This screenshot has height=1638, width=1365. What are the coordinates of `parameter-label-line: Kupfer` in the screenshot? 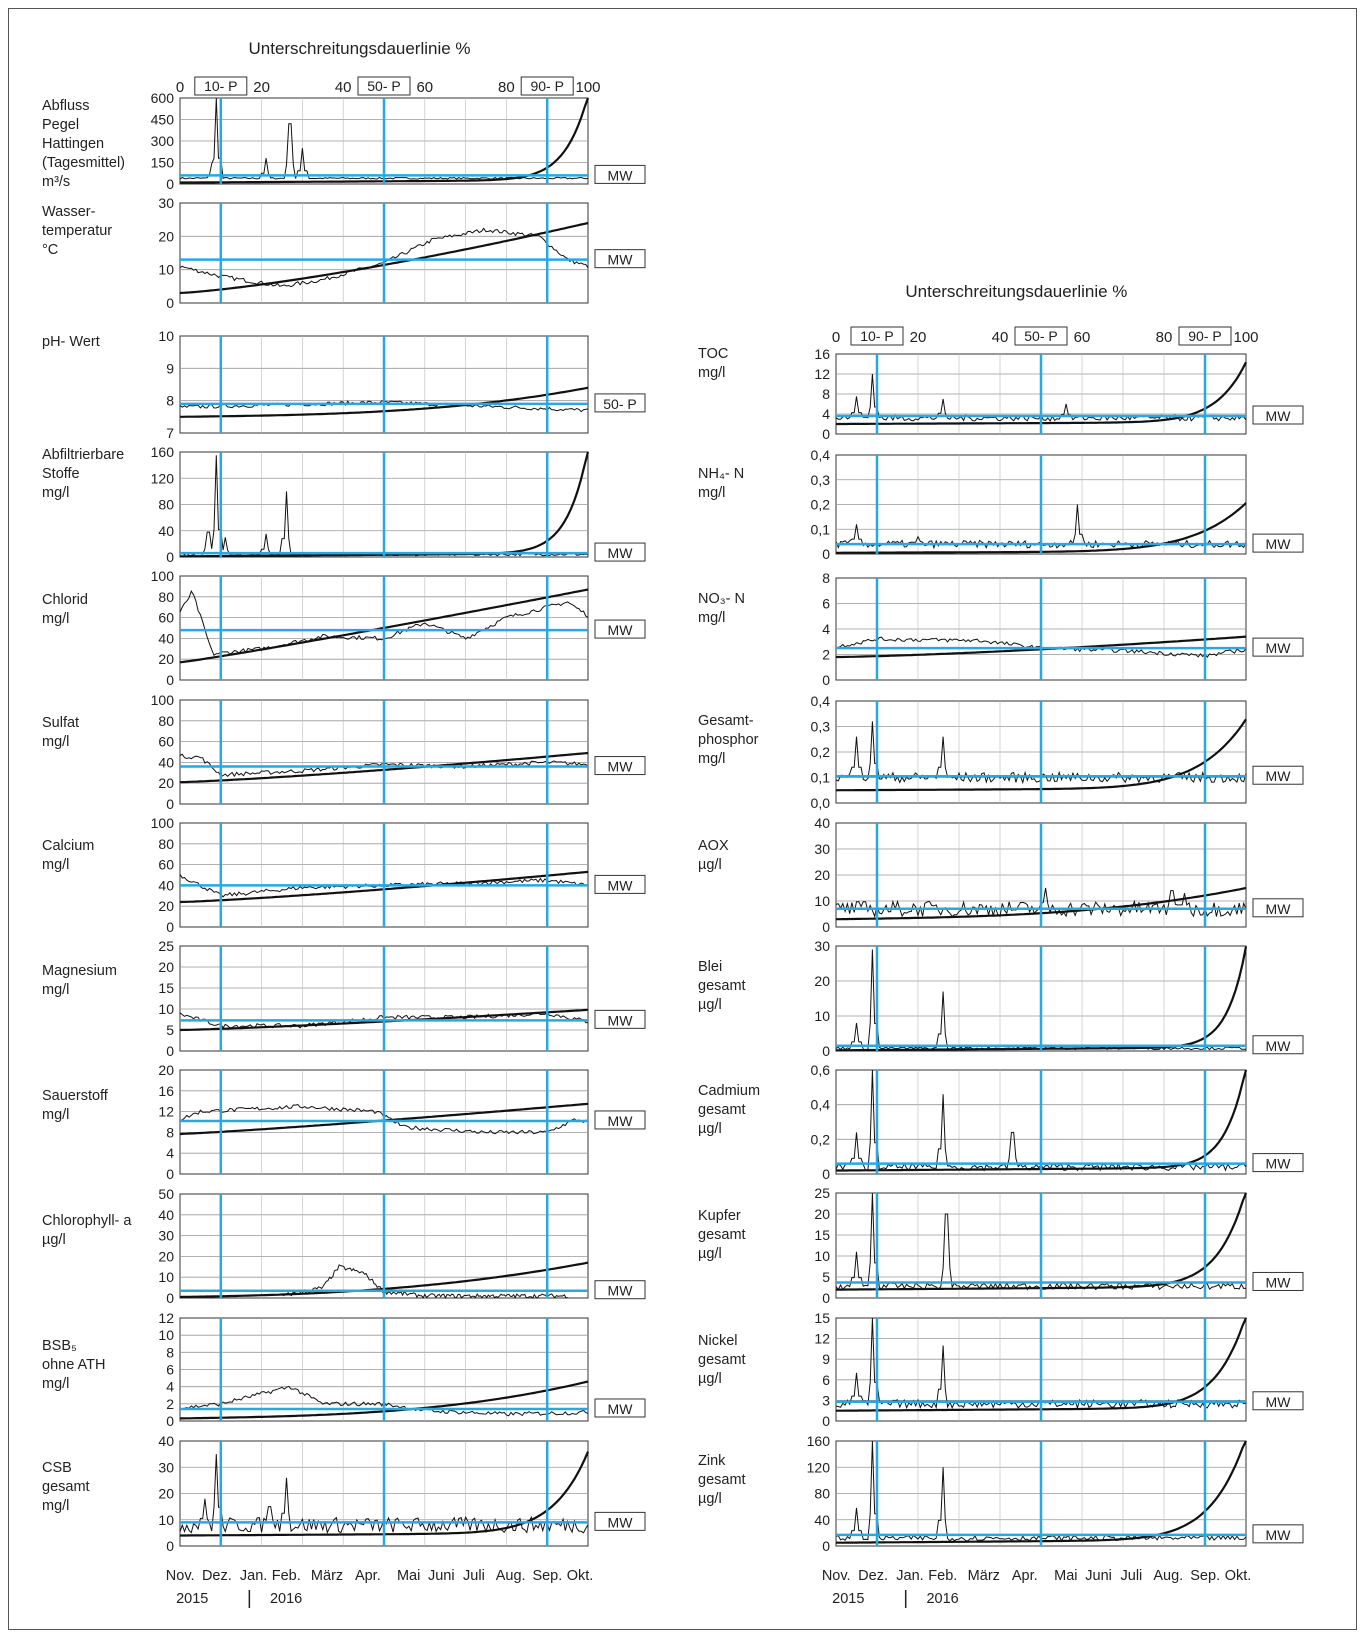 It's located at (719, 1216).